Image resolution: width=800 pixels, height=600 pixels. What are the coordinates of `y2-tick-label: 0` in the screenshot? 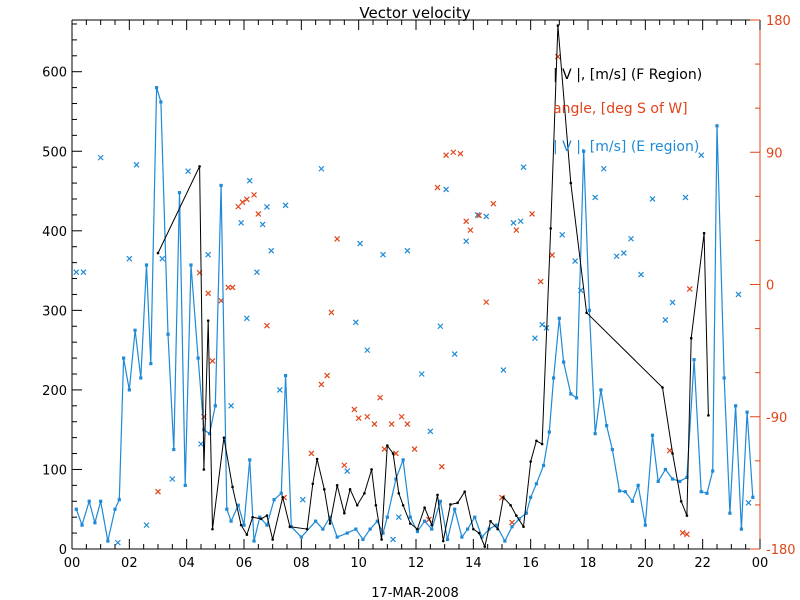 It's located at (770, 286).